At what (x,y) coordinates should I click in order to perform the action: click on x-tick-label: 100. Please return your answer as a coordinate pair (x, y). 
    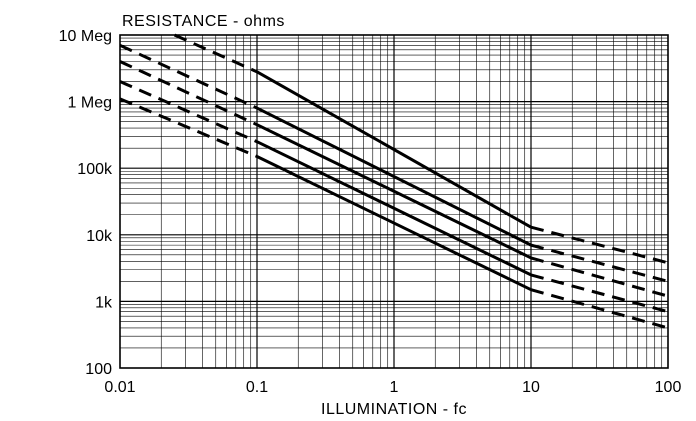
    Looking at the image, I should click on (668, 387).